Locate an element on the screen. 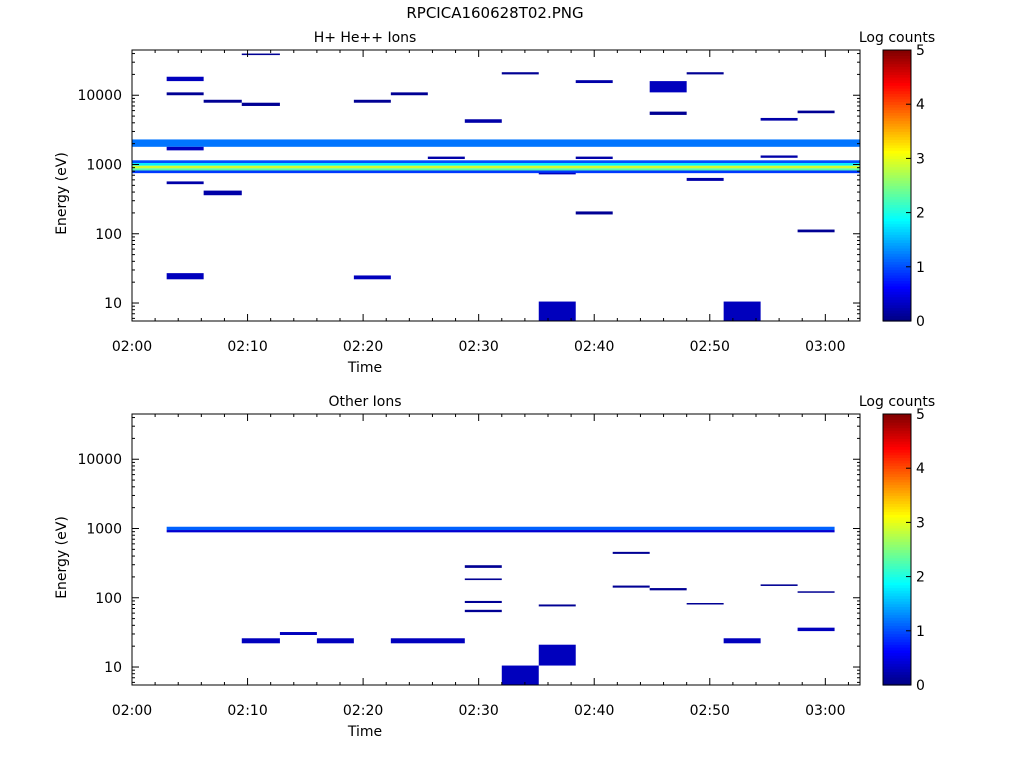  colorbar-label: Log counts is located at coordinates (897, 38).